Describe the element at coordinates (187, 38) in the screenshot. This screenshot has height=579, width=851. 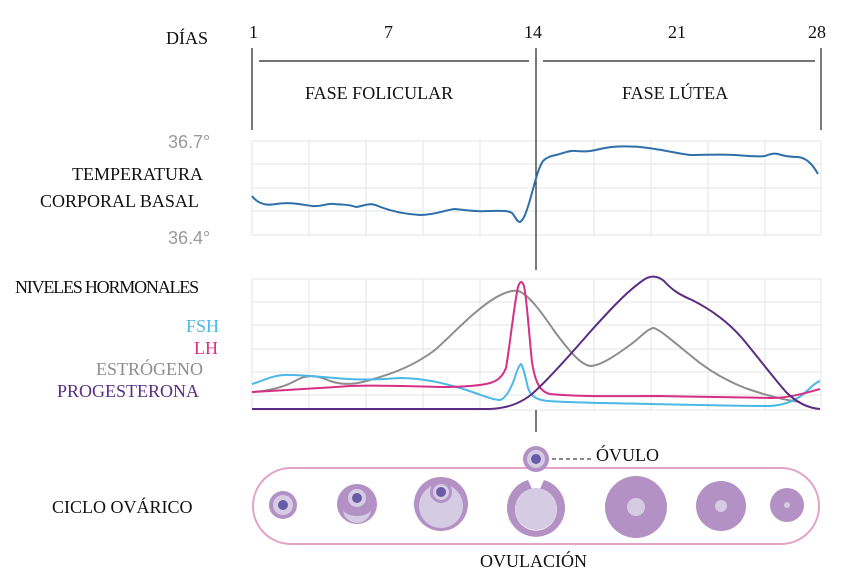
I see `days-label: DÍAS` at that location.